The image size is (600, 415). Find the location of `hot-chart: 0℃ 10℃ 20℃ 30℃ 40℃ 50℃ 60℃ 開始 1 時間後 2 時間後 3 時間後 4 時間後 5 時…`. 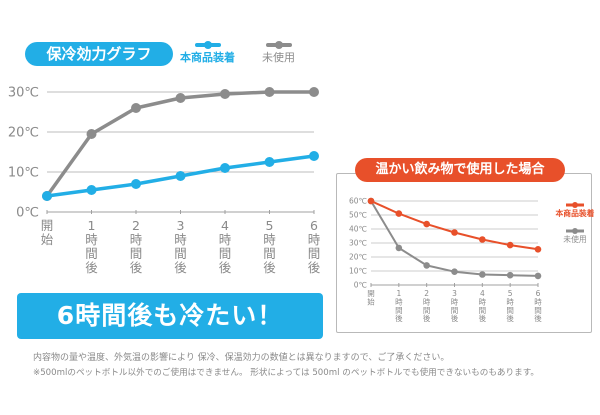

hot-chart: 0℃ 10℃ 20℃ 30℃ 40℃ 50℃ 60℃ 開始 1 時間後 2 時間後 3 時間後 4 時間後 5 時… is located at coordinates (472, 260).